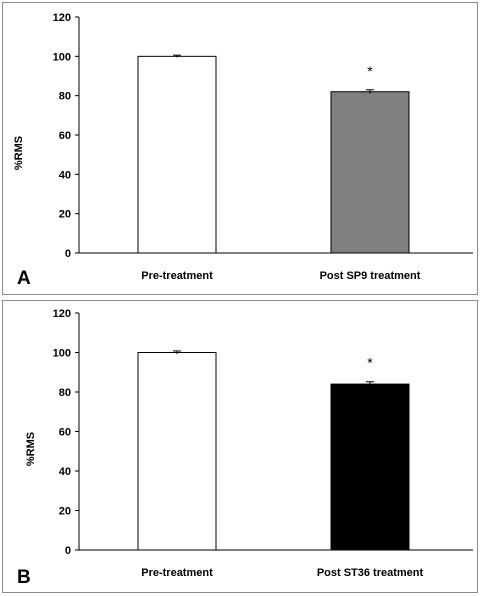  What do you see at coordinates (370, 573) in the screenshot?
I see `x-tick-label: Post ST36 treatment` at bounding box center [370, 573].